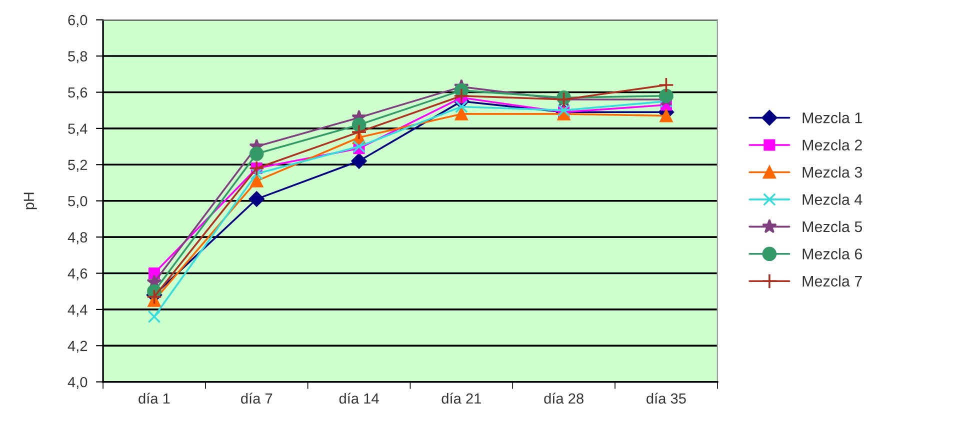 The height and width of the screenshot is (431, 954). Describe the element at coordinates (832, 144) in the screenshot. I see `legend-label: Mezcla 2` at that location.